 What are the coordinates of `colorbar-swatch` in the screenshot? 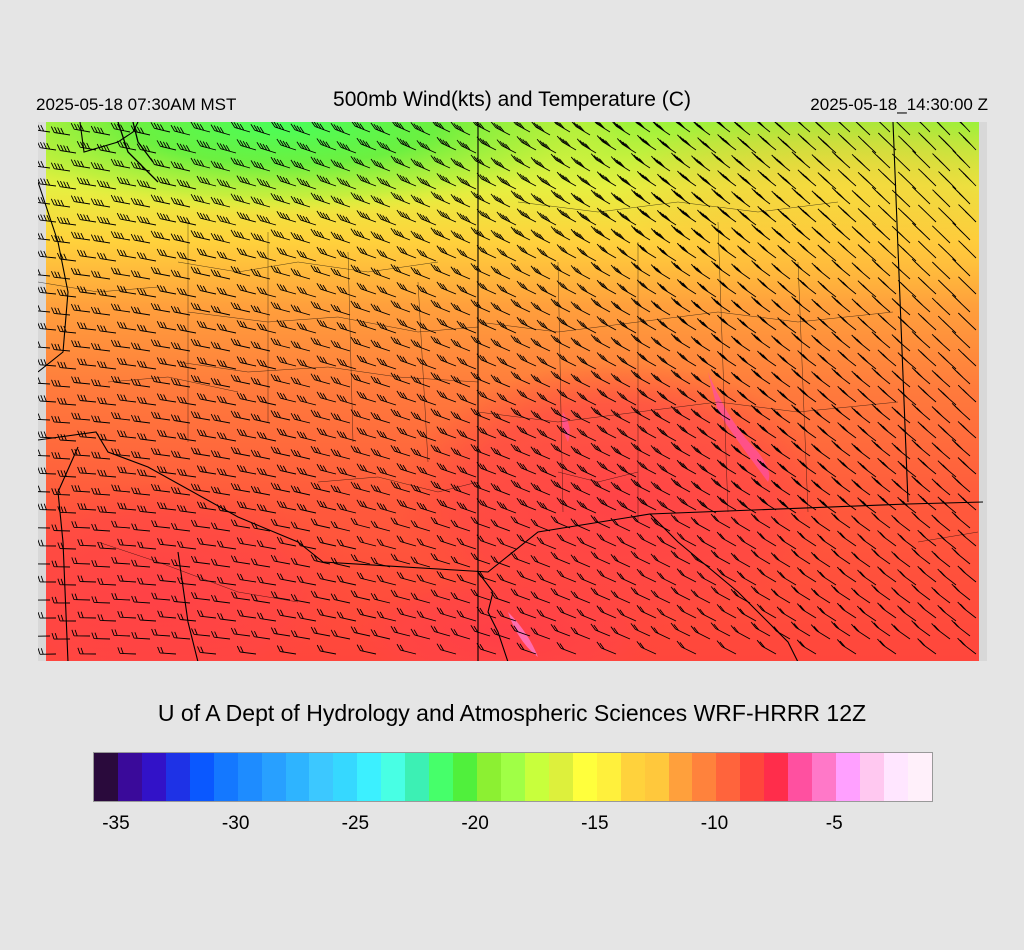 It's located at (441, 777).